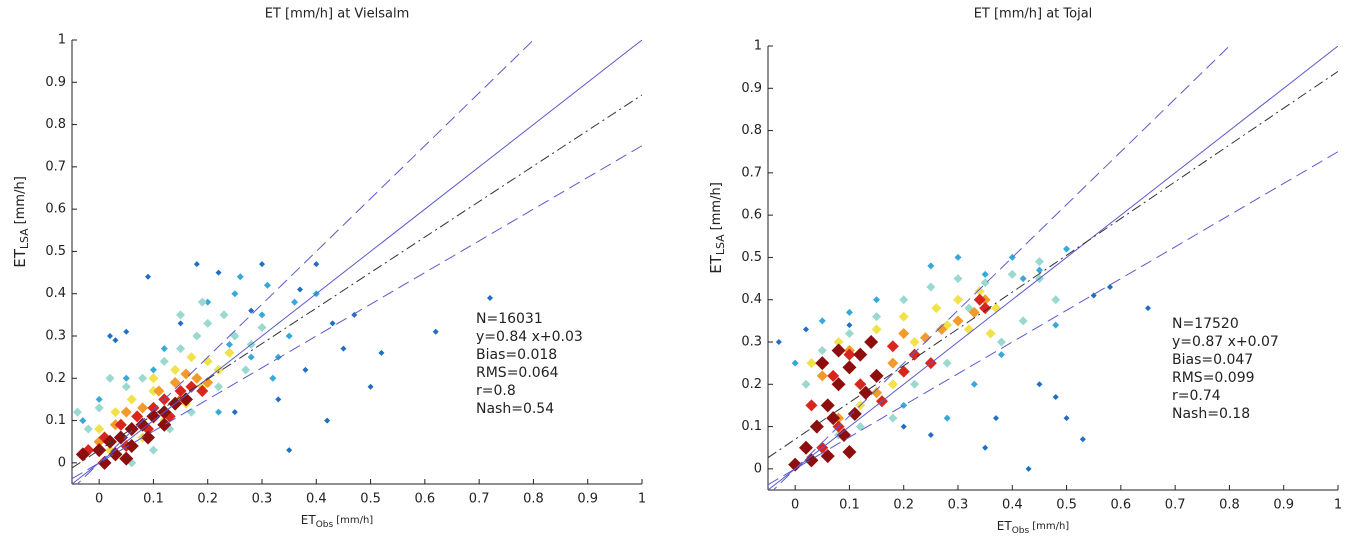  Describe the element at coordinates (1021, 531) in the screenshot. I see `x-label-sub: Obs` at that location.